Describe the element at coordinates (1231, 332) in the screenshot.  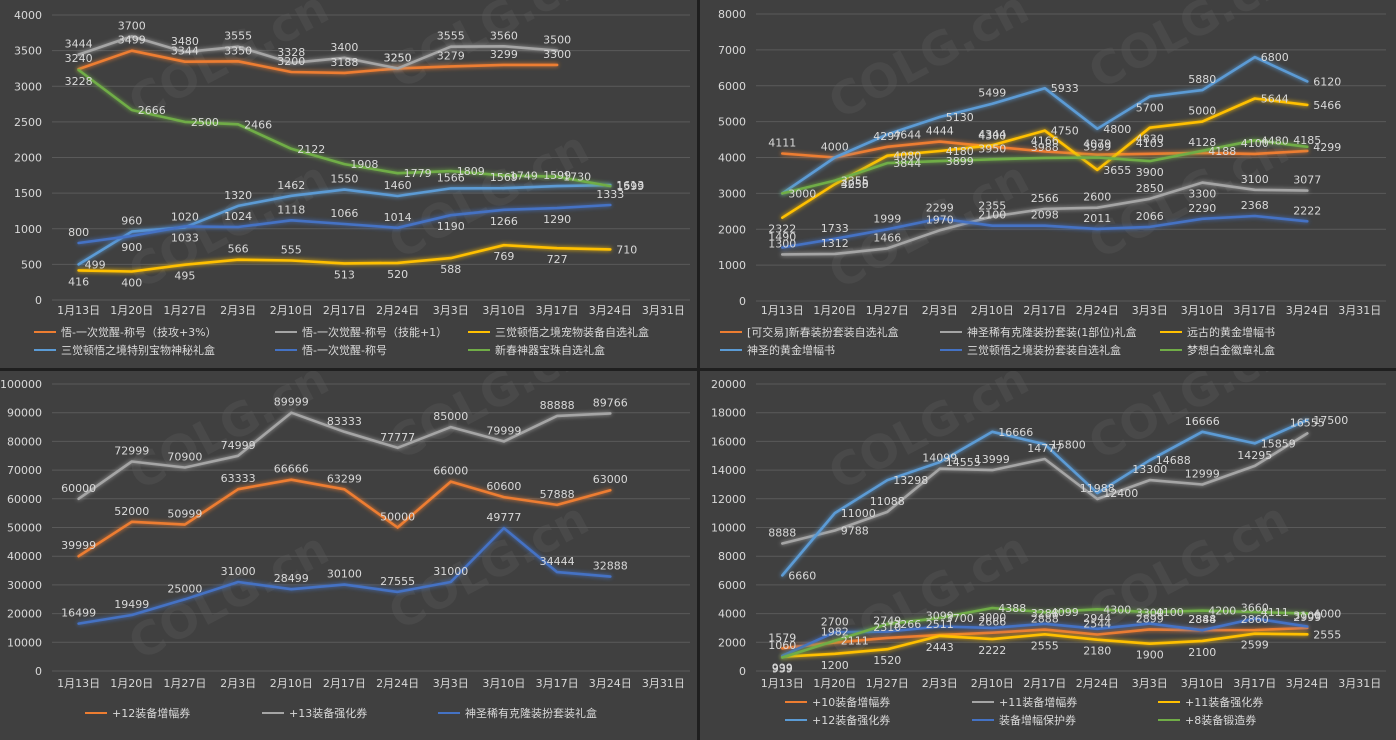
I see `legend-label: 远古的黄金增幅书` at that location.